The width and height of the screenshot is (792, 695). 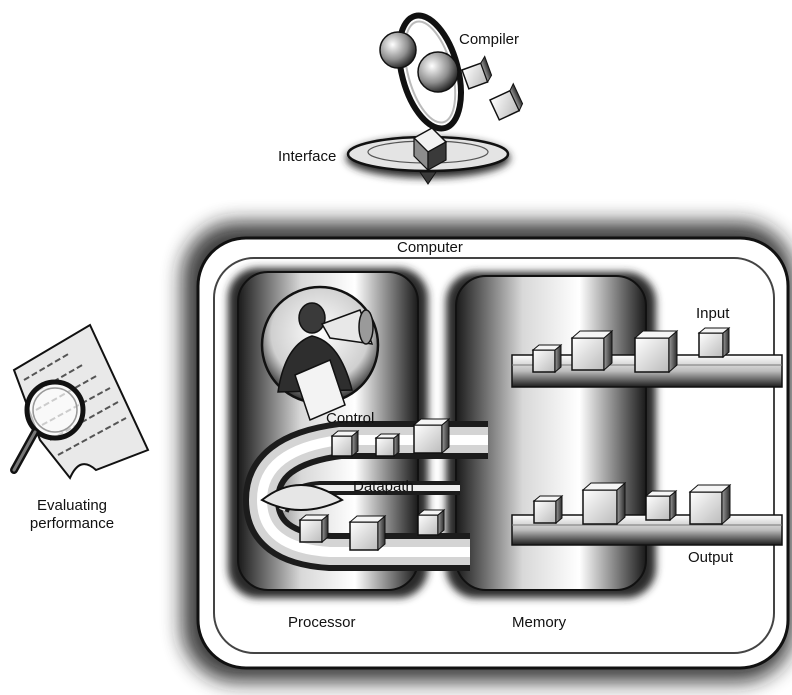 What do you see at coordinates (350, 418) in the screenshot?
I see `control-label: Control` at bounding box center [350, 418].